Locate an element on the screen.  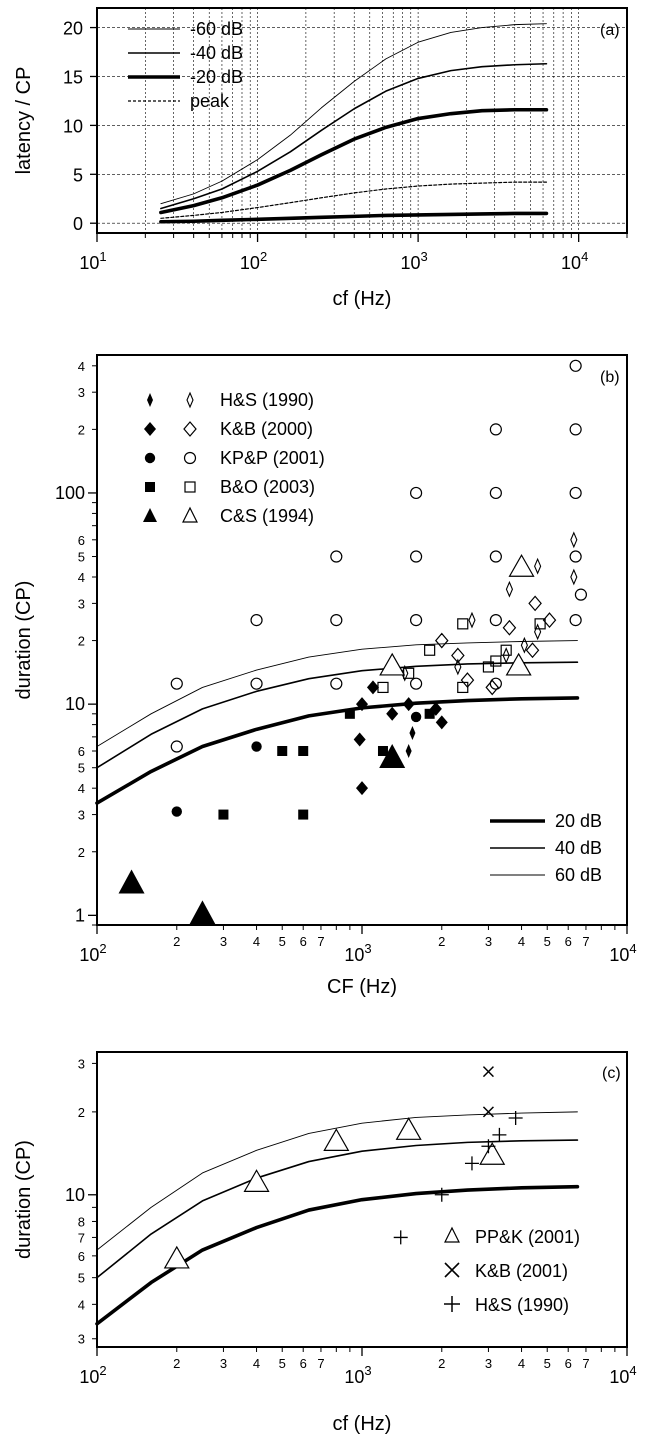
legend-label: -40 dB is located at coordinates (216, 53).